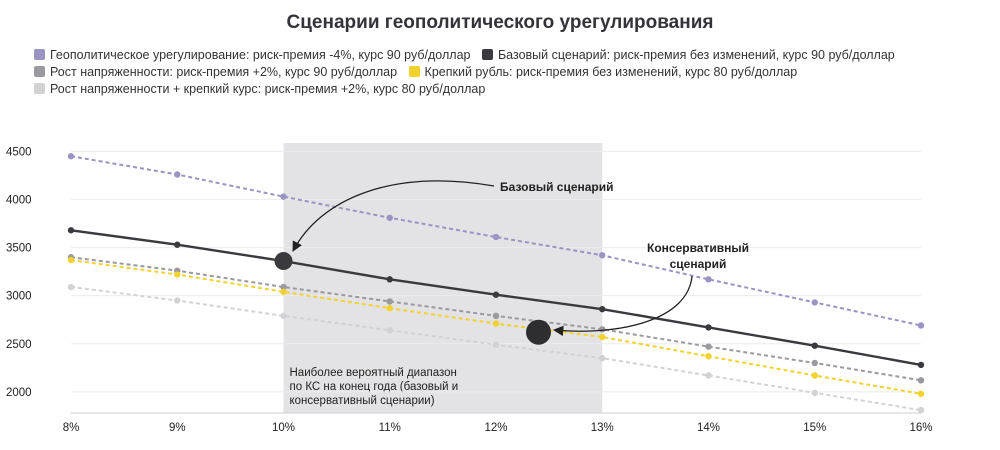 This screenshot has width=1000, height=450. Describe the element at coordinates (602, 428) in the screenshot. I see `x-tick-label: 13%` at that location.